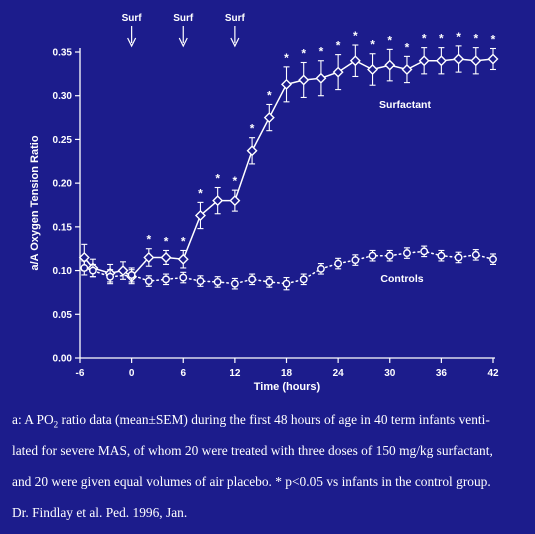 The height and width of the screenshot is (534, 535). Describe the element at coordinates (442, 373) in the screenshot. I see `x-tick-label: 36` at that location.